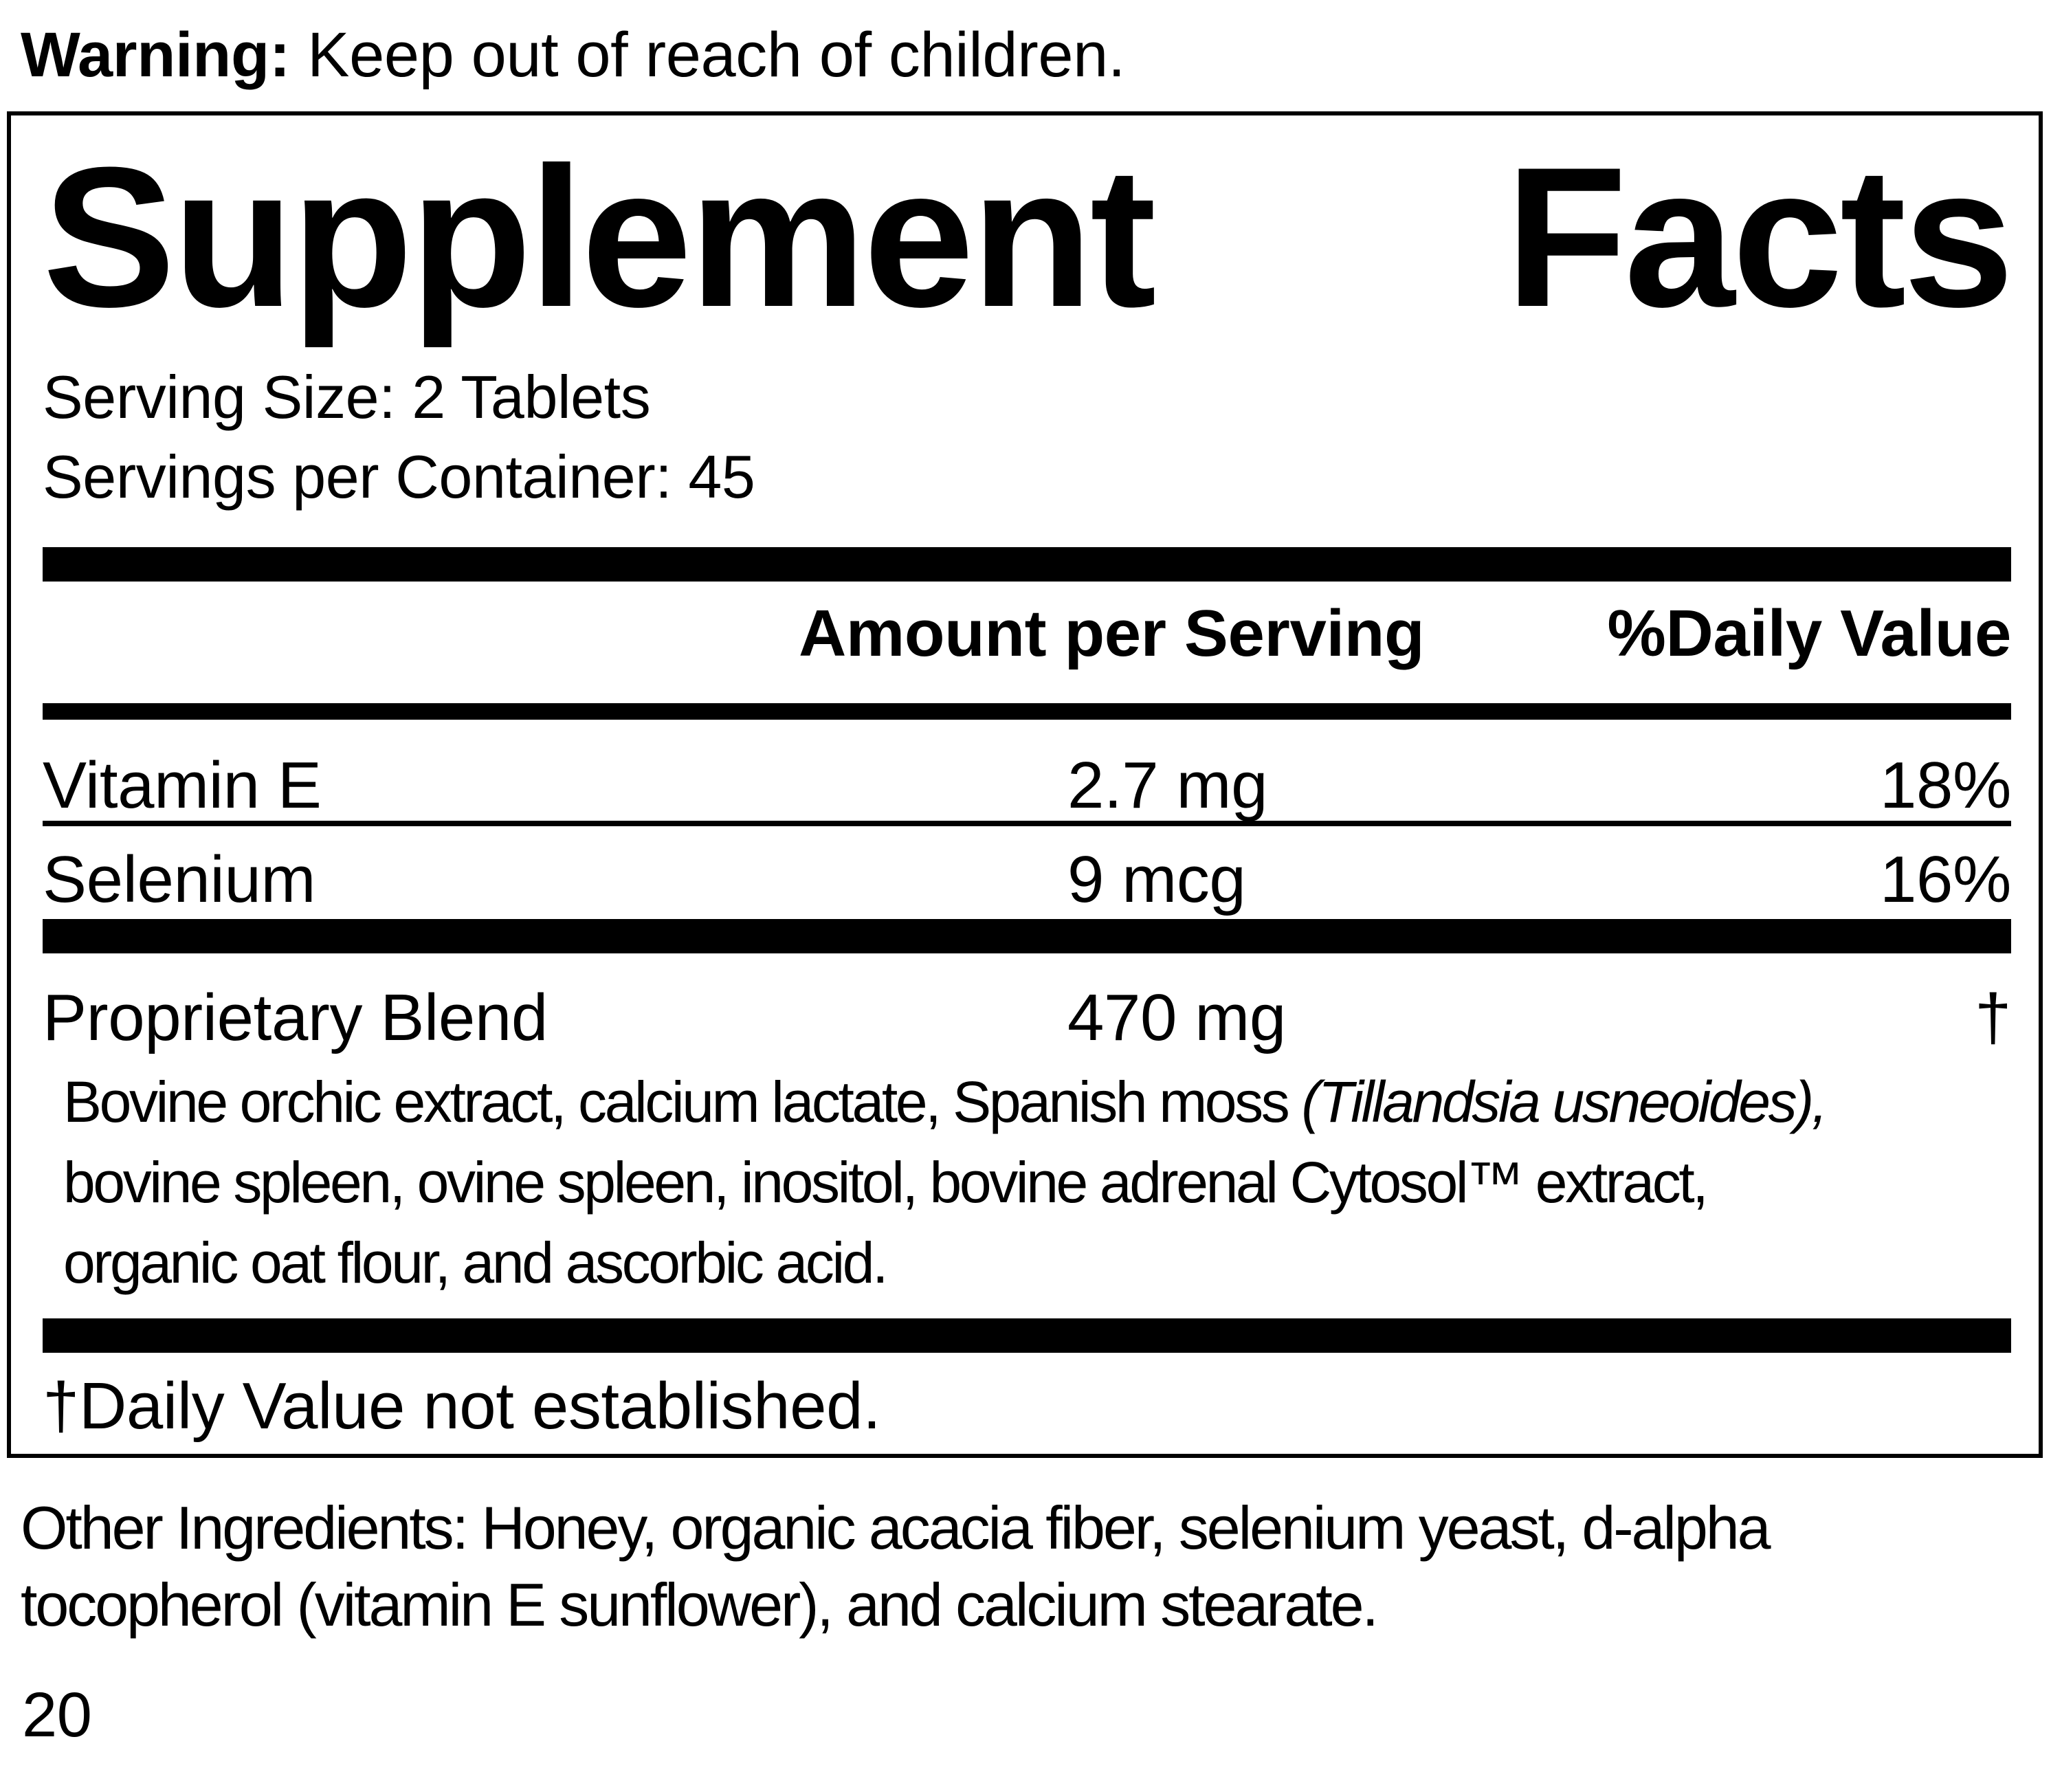 This screenshot has width=2062, height=1792. Describe the element at coordinates (1156, 879) in the screenshot. I see `nutrient-amount: 9 mcg` at that location.